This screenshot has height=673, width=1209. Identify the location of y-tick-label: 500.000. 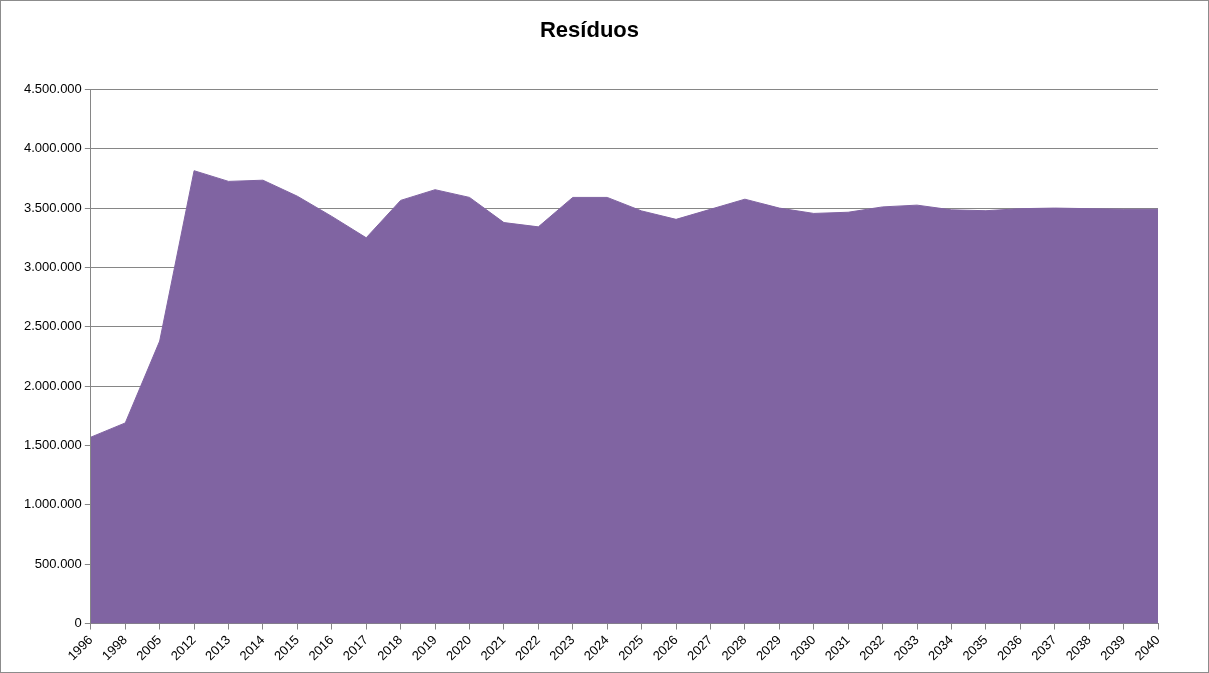
(58, 563).